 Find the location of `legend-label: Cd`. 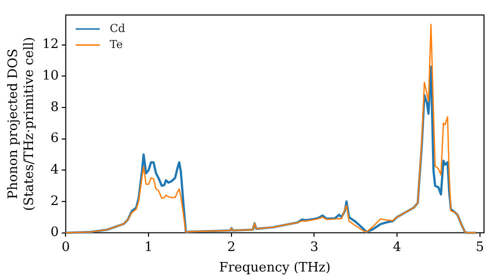

legend-label: Cd is located at coordinates (118, 28).